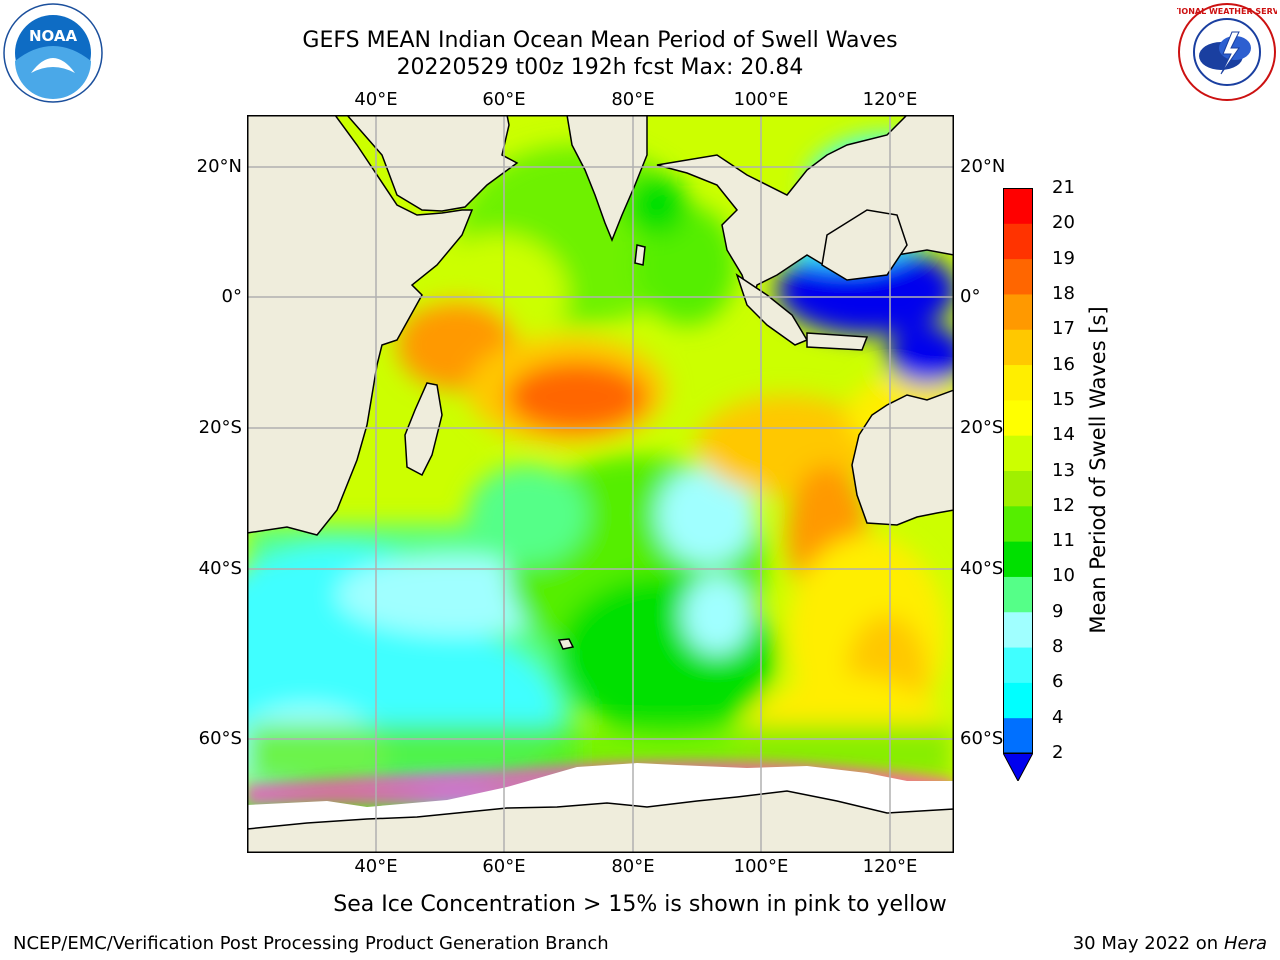 The image size is (1280, 960). I want to click on colorbar-label: 10, so click(1063, 576).